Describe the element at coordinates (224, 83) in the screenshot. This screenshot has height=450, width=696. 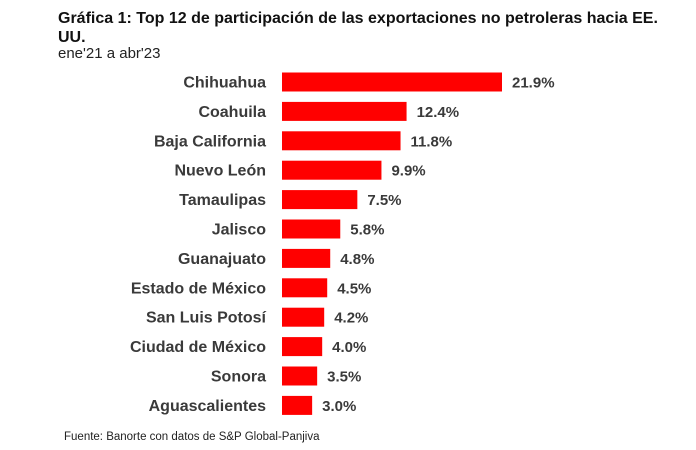
I see `category-label: Chihuahua` at that location.